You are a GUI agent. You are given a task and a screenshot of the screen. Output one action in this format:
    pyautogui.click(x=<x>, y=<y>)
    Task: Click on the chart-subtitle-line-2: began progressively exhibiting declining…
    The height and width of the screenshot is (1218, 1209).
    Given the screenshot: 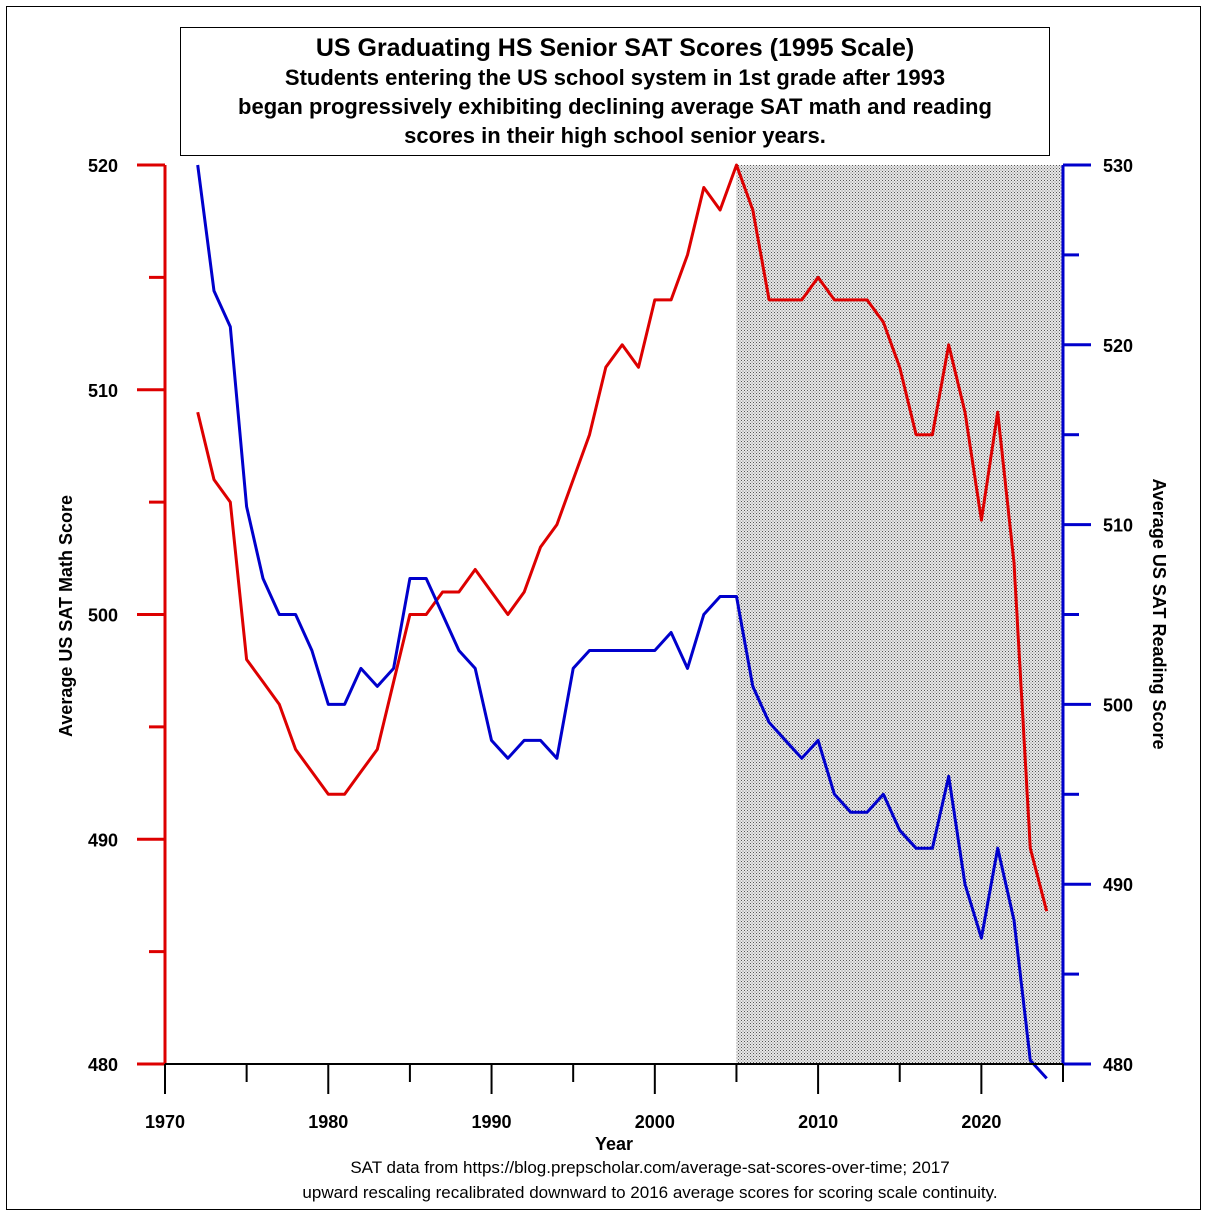 What is the action you would take?
    pyautogui.click(x=615, y=106)
    